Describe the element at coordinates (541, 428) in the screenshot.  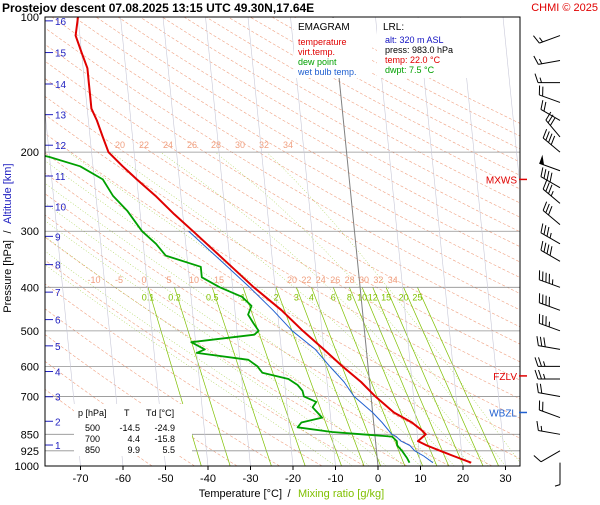
I see `wind-barb-half` at that location.